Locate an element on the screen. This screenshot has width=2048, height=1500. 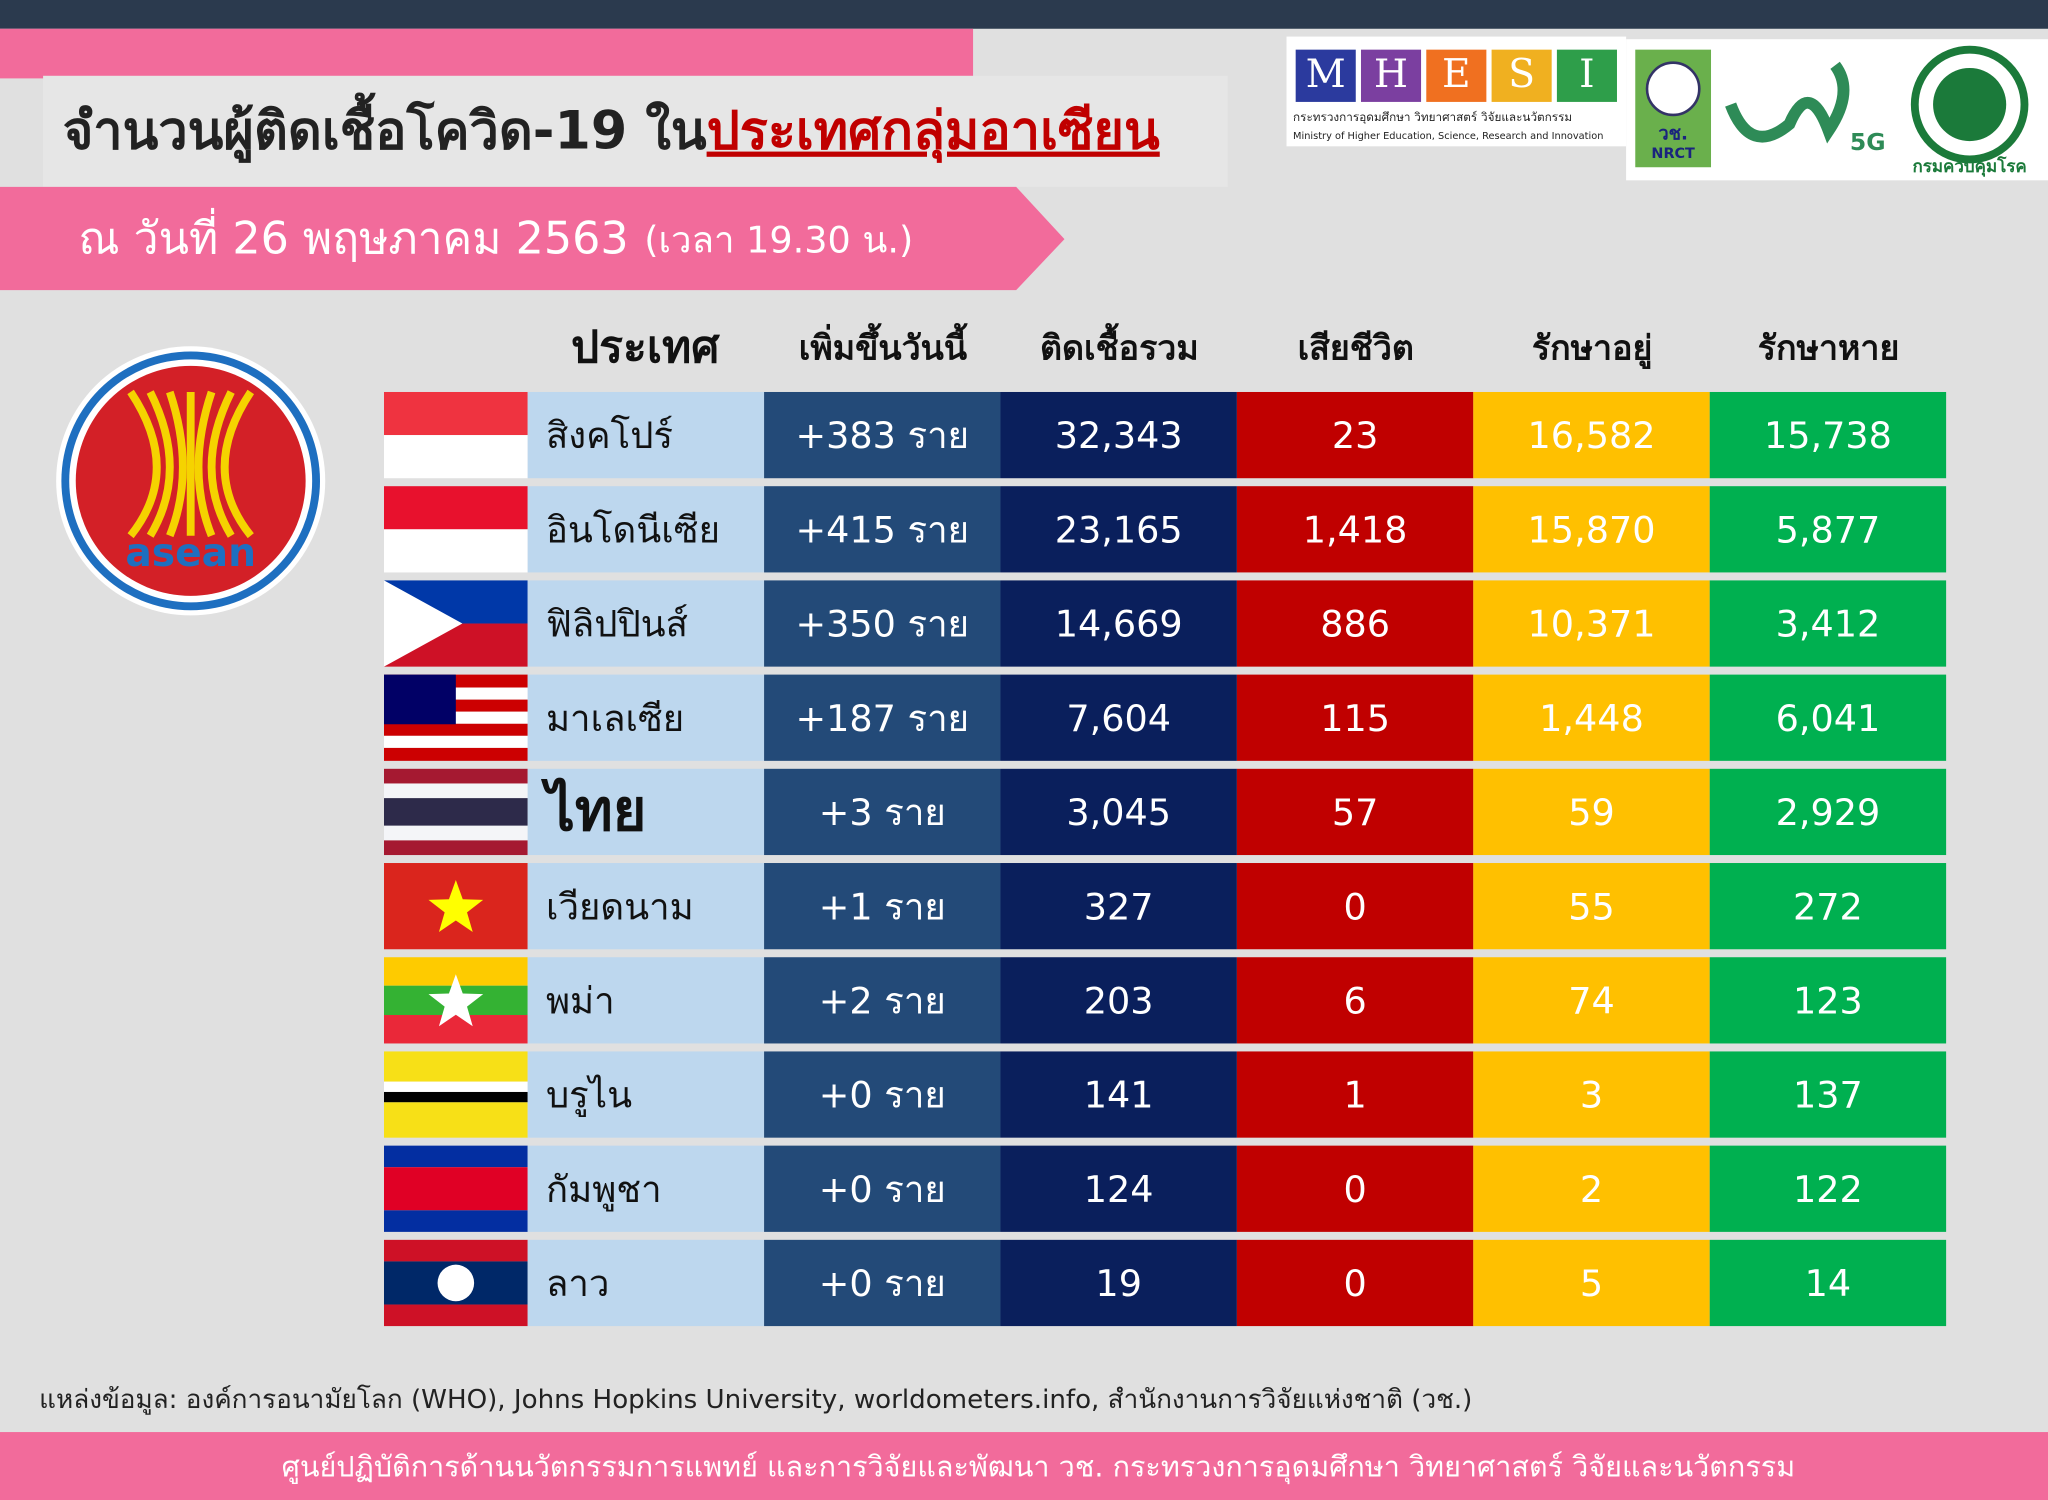
column-header: เสียชีวิต is located at coordinates (1356, 349).